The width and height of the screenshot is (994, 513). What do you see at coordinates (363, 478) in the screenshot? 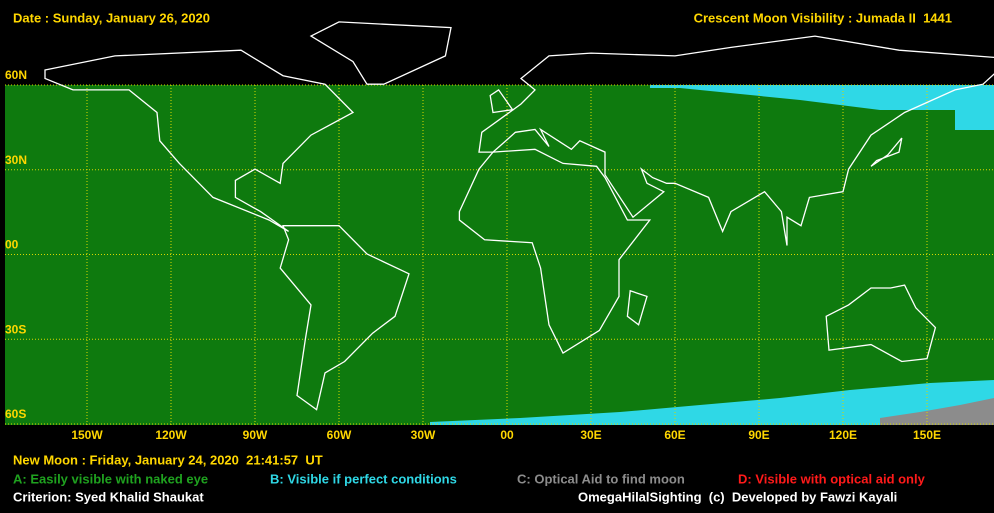
I see `legend-entry: B: Visible if perfect conditions` at bounding box center [363, 478].